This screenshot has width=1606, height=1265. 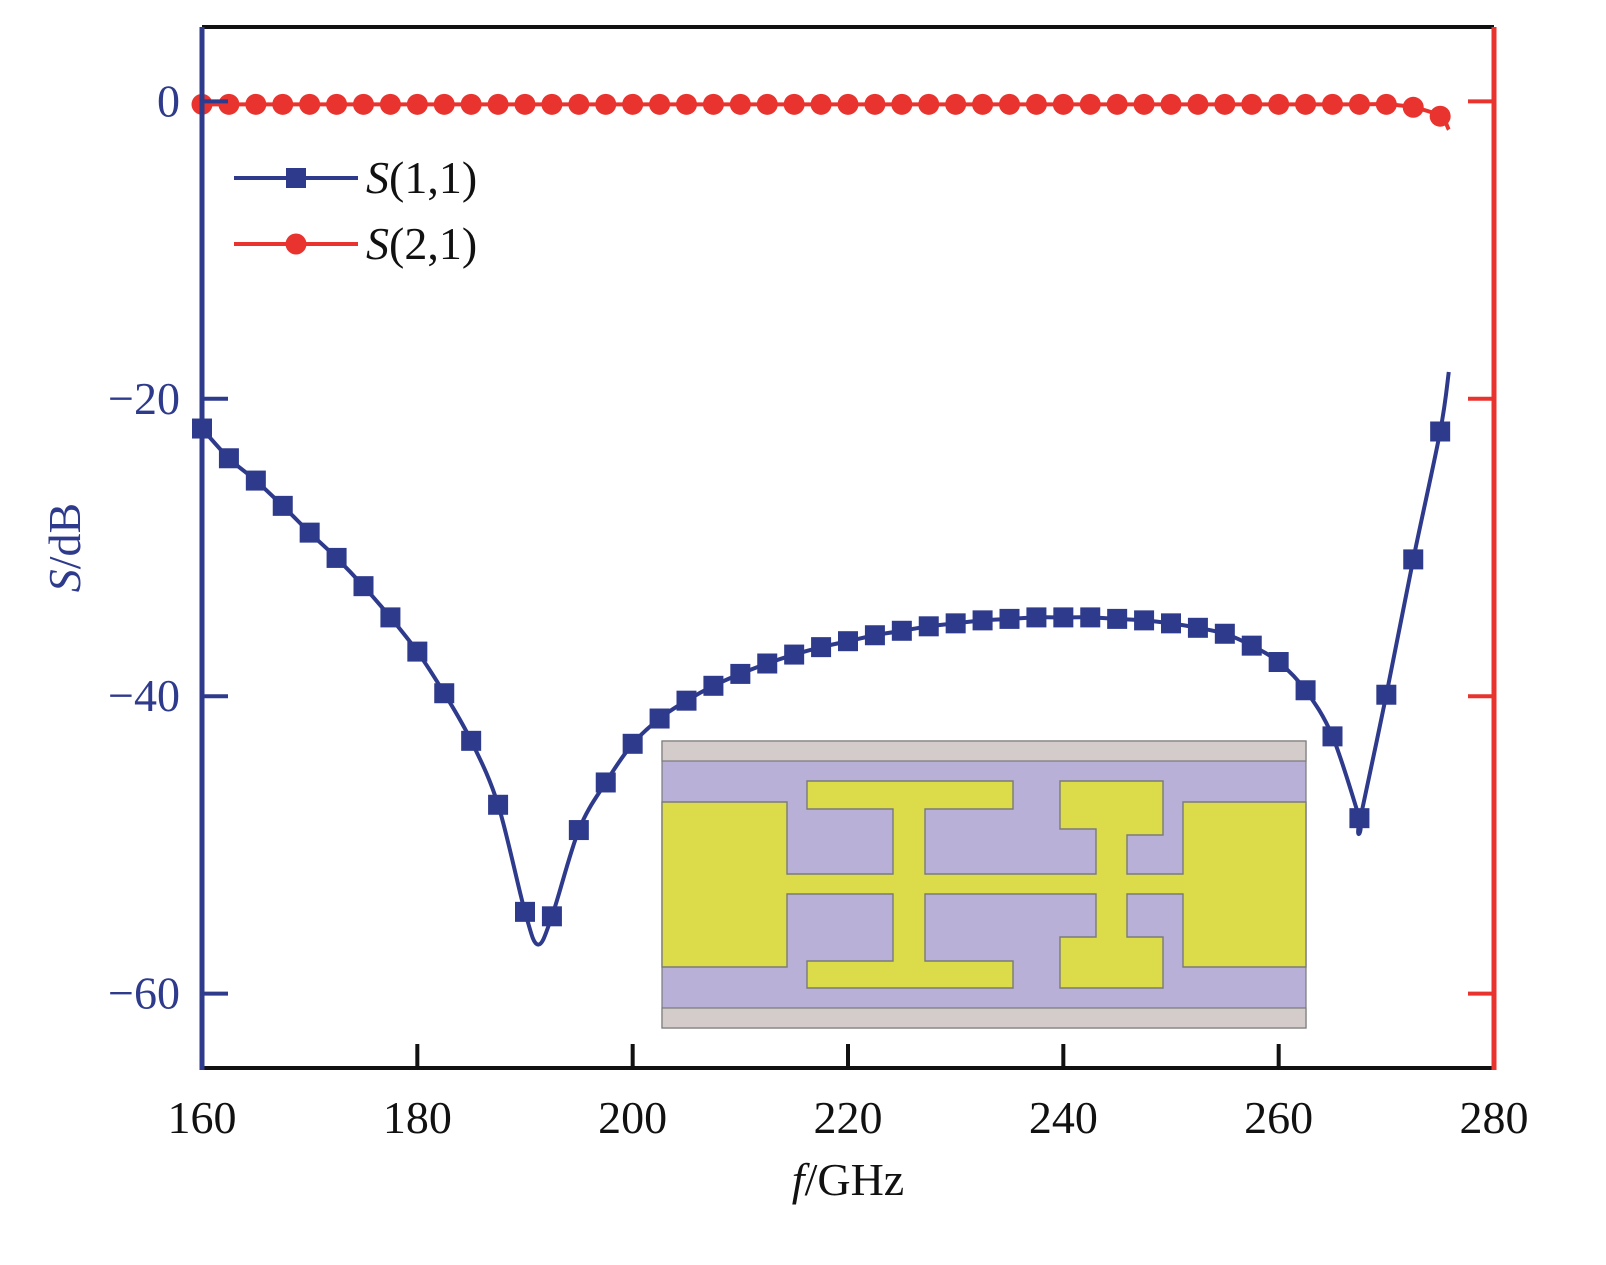 I want to click on x-axis-title-unit: /GHz, so click(x=855, y=1179).